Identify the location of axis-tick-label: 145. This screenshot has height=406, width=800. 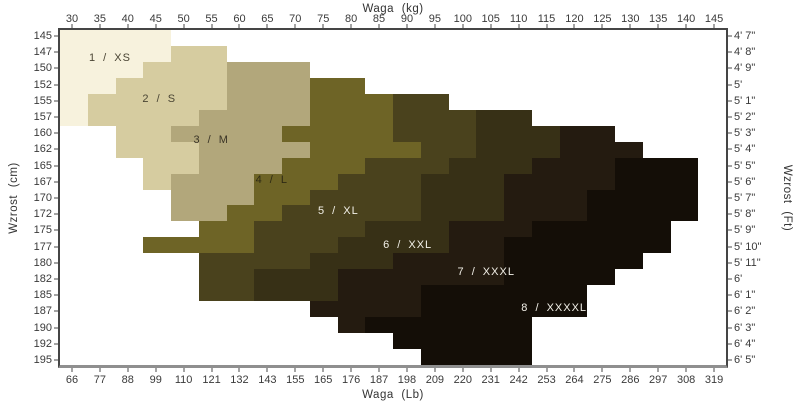
(42, 36).